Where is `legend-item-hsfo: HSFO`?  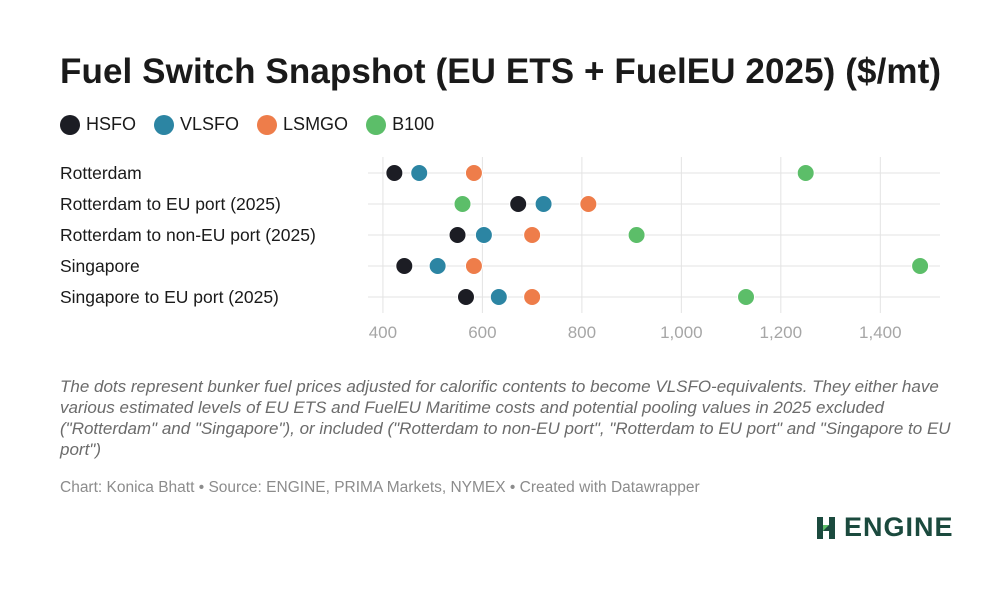
legend-item-hsfo: HSFO is located at coordinates (98, 124).